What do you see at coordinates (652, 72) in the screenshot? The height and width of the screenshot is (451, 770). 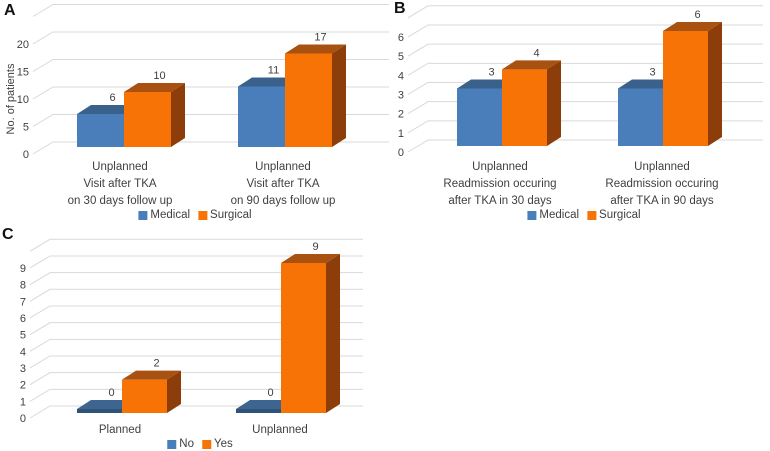 I see `bar-value-label: 3` at bounding box center [652, 72].